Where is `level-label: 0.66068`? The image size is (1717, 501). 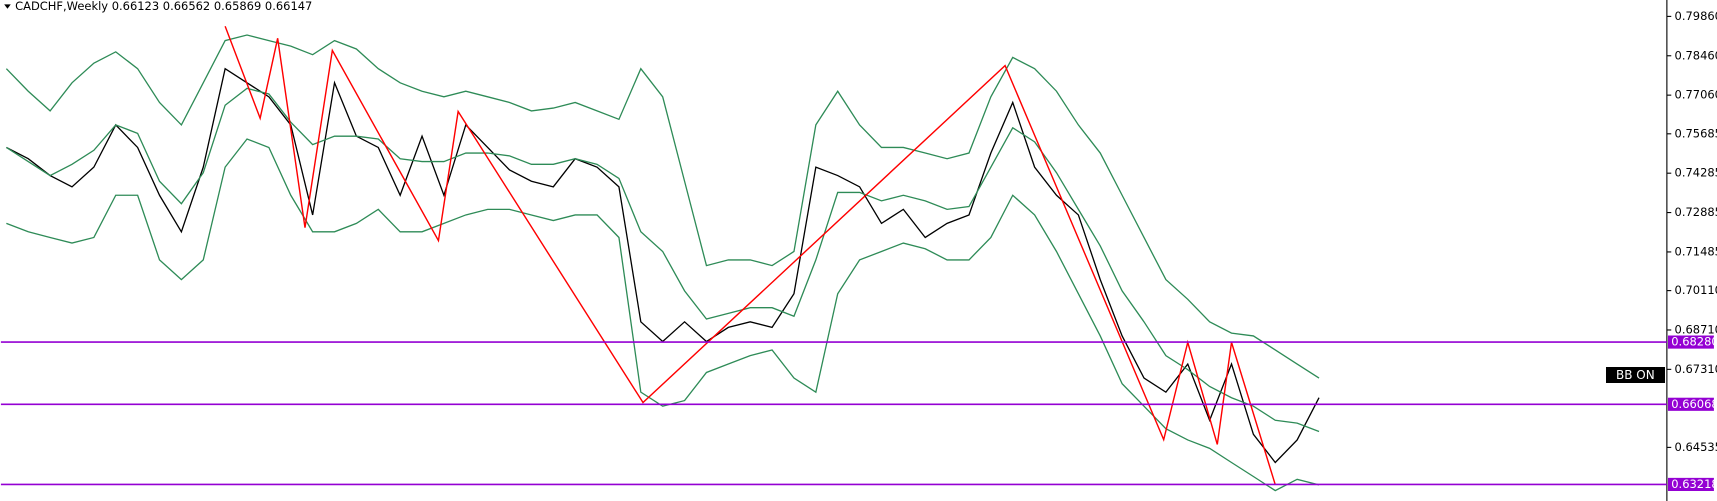
level-label: 0.66068 is located at coordinates (1694, 404).